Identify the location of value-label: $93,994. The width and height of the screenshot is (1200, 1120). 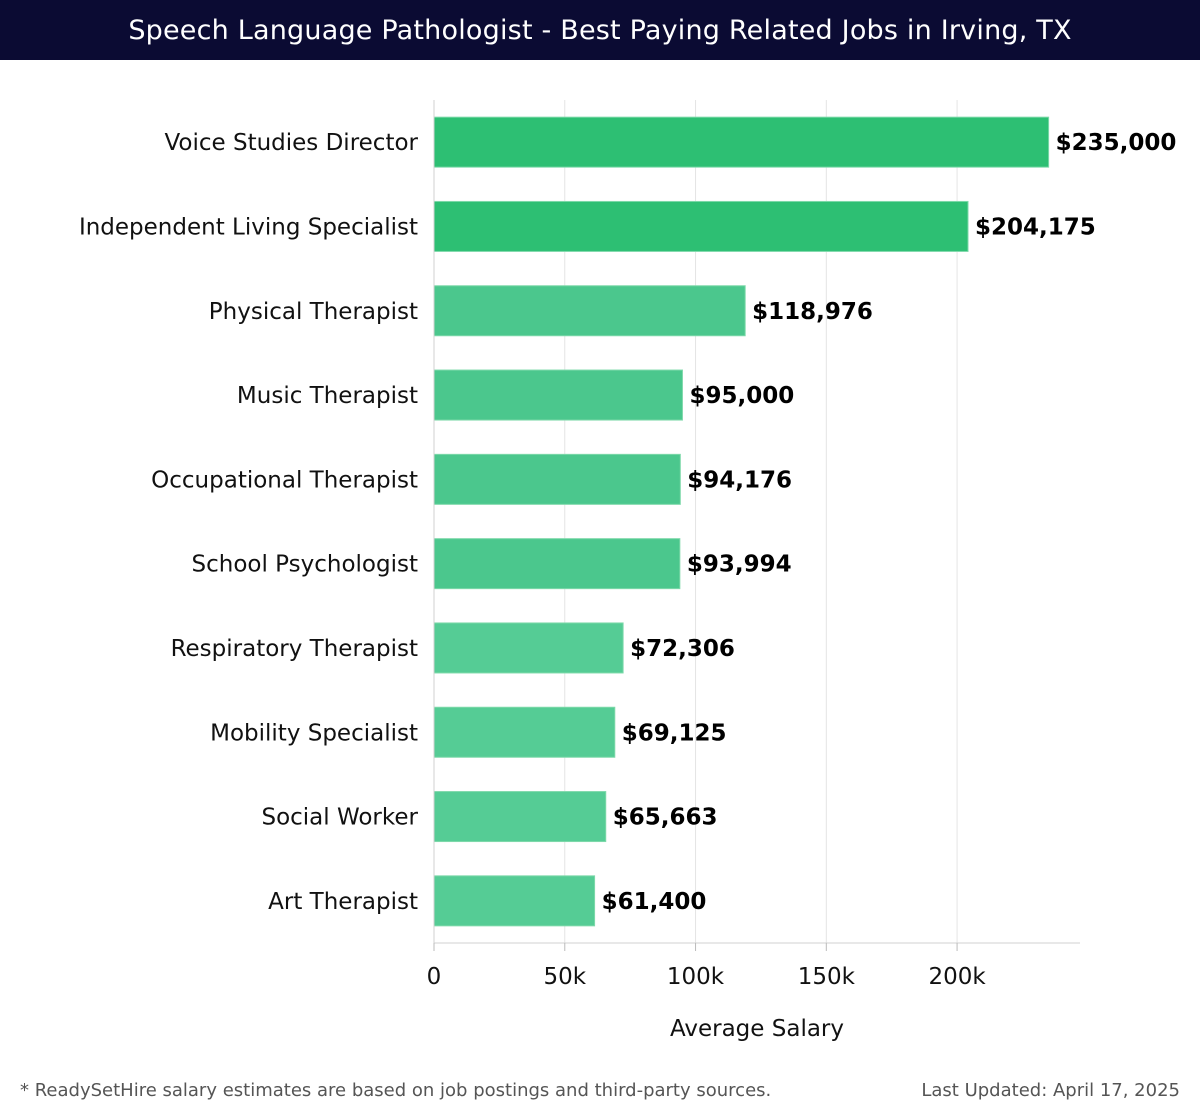
(739, 565).